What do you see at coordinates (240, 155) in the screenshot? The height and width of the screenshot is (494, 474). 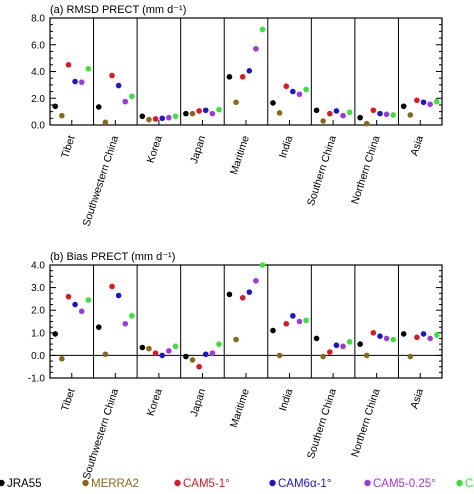 I see `x-category-label: Maritime` at bounding box center [240, 155].